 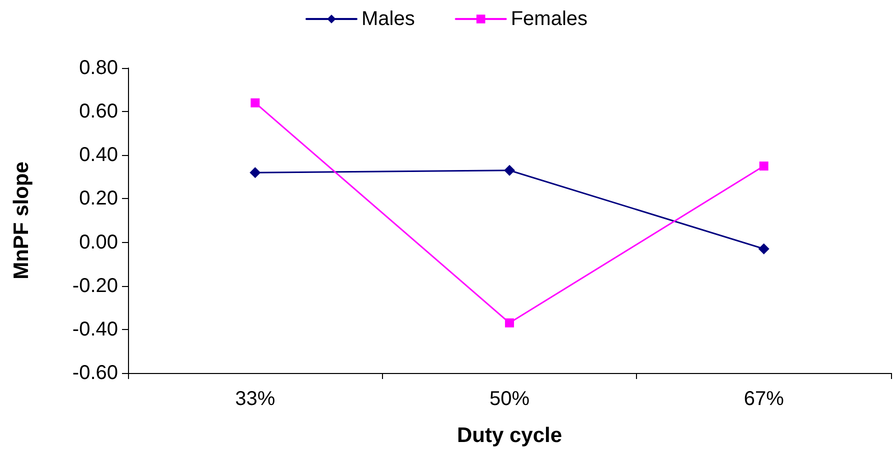 What do you see at coordinates (98, 242) in the screenshot?
I see `y-tick-label: 0.00` at bounding box center [98, 242].